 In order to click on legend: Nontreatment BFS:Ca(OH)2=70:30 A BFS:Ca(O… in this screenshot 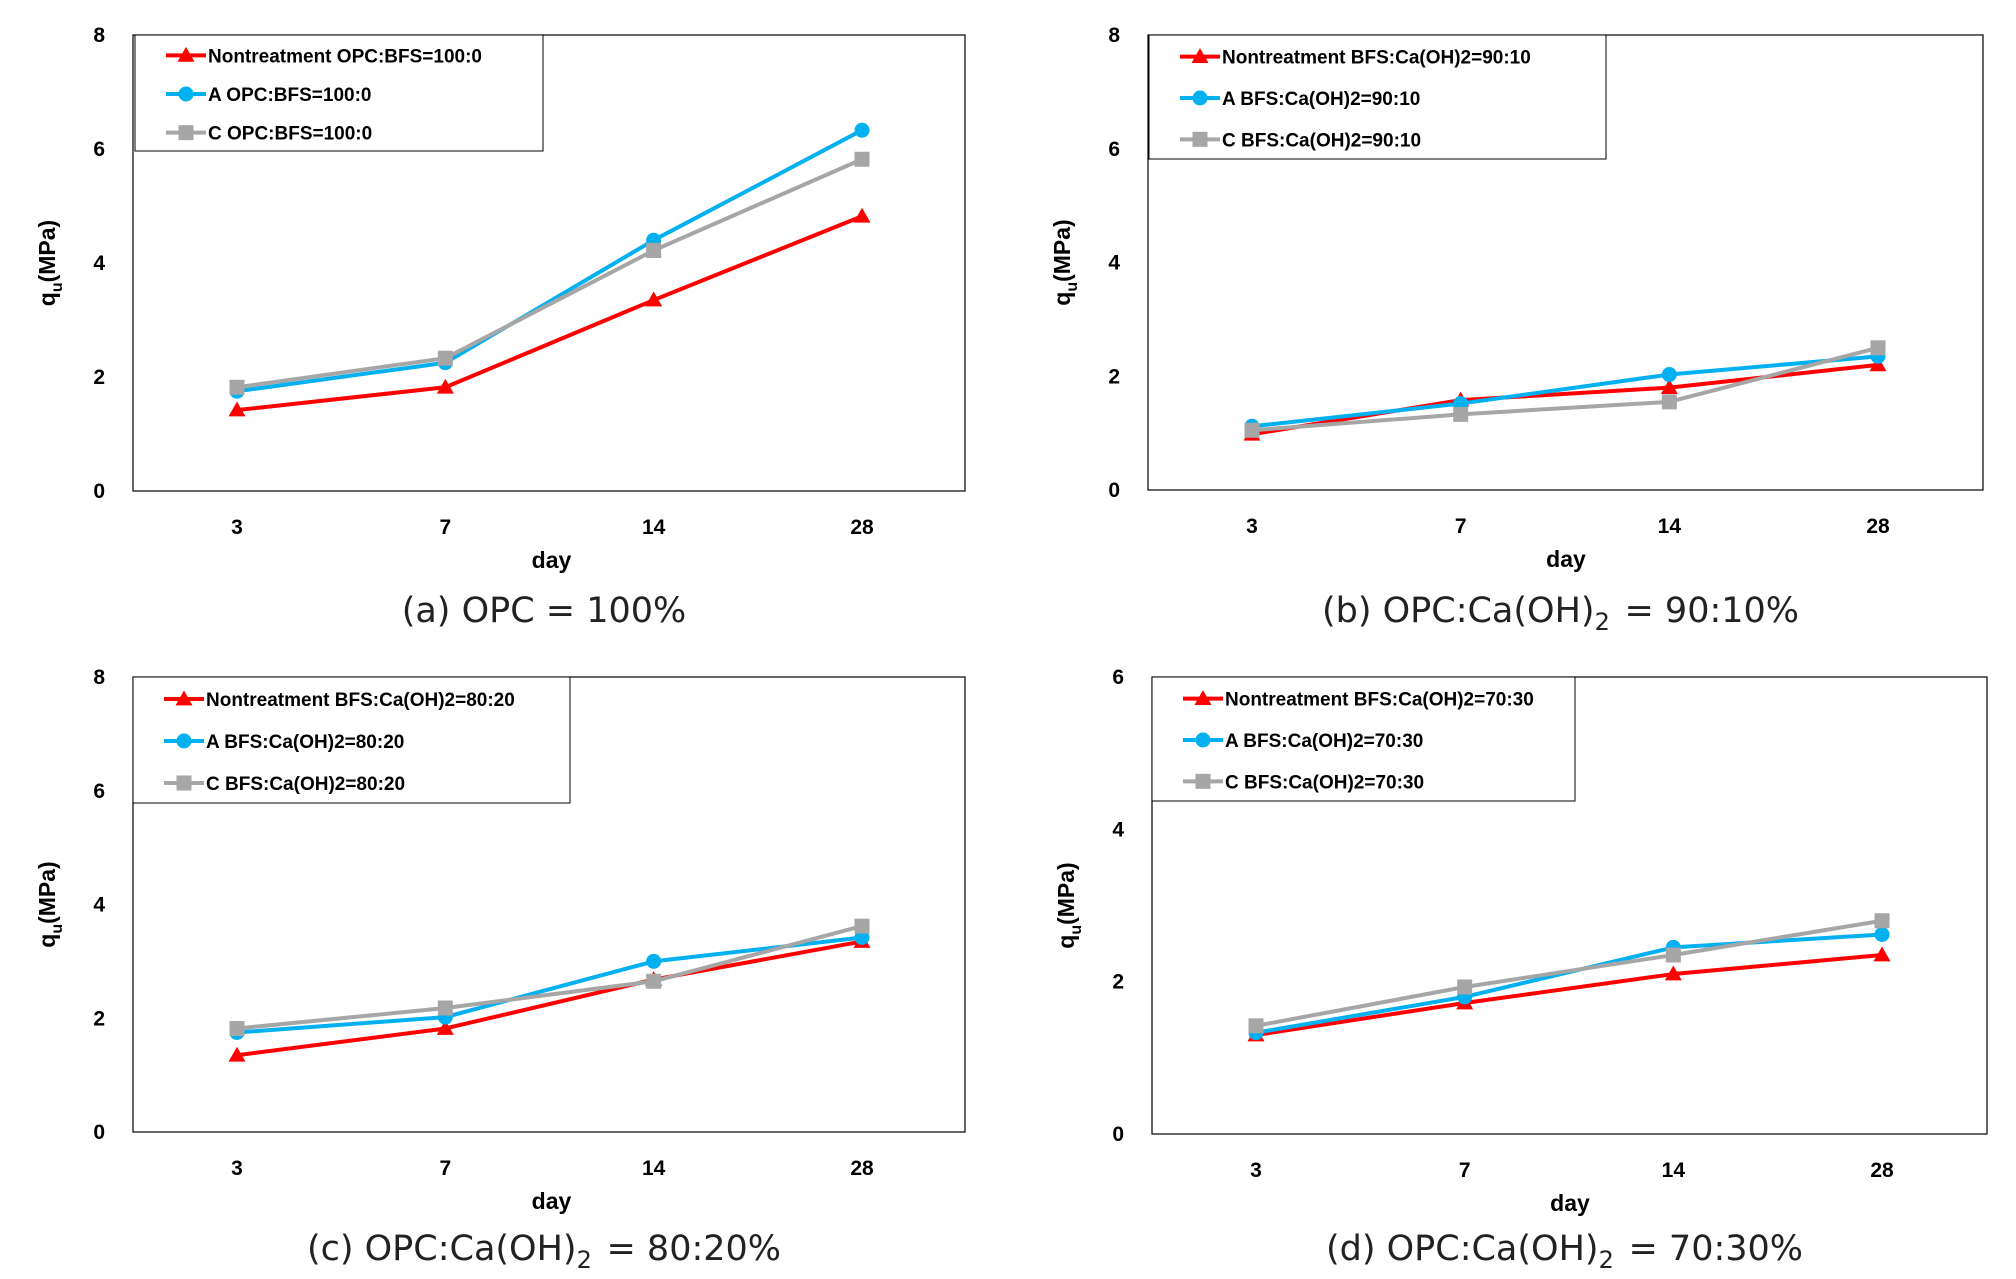, I will do `click(1363, 739)`.